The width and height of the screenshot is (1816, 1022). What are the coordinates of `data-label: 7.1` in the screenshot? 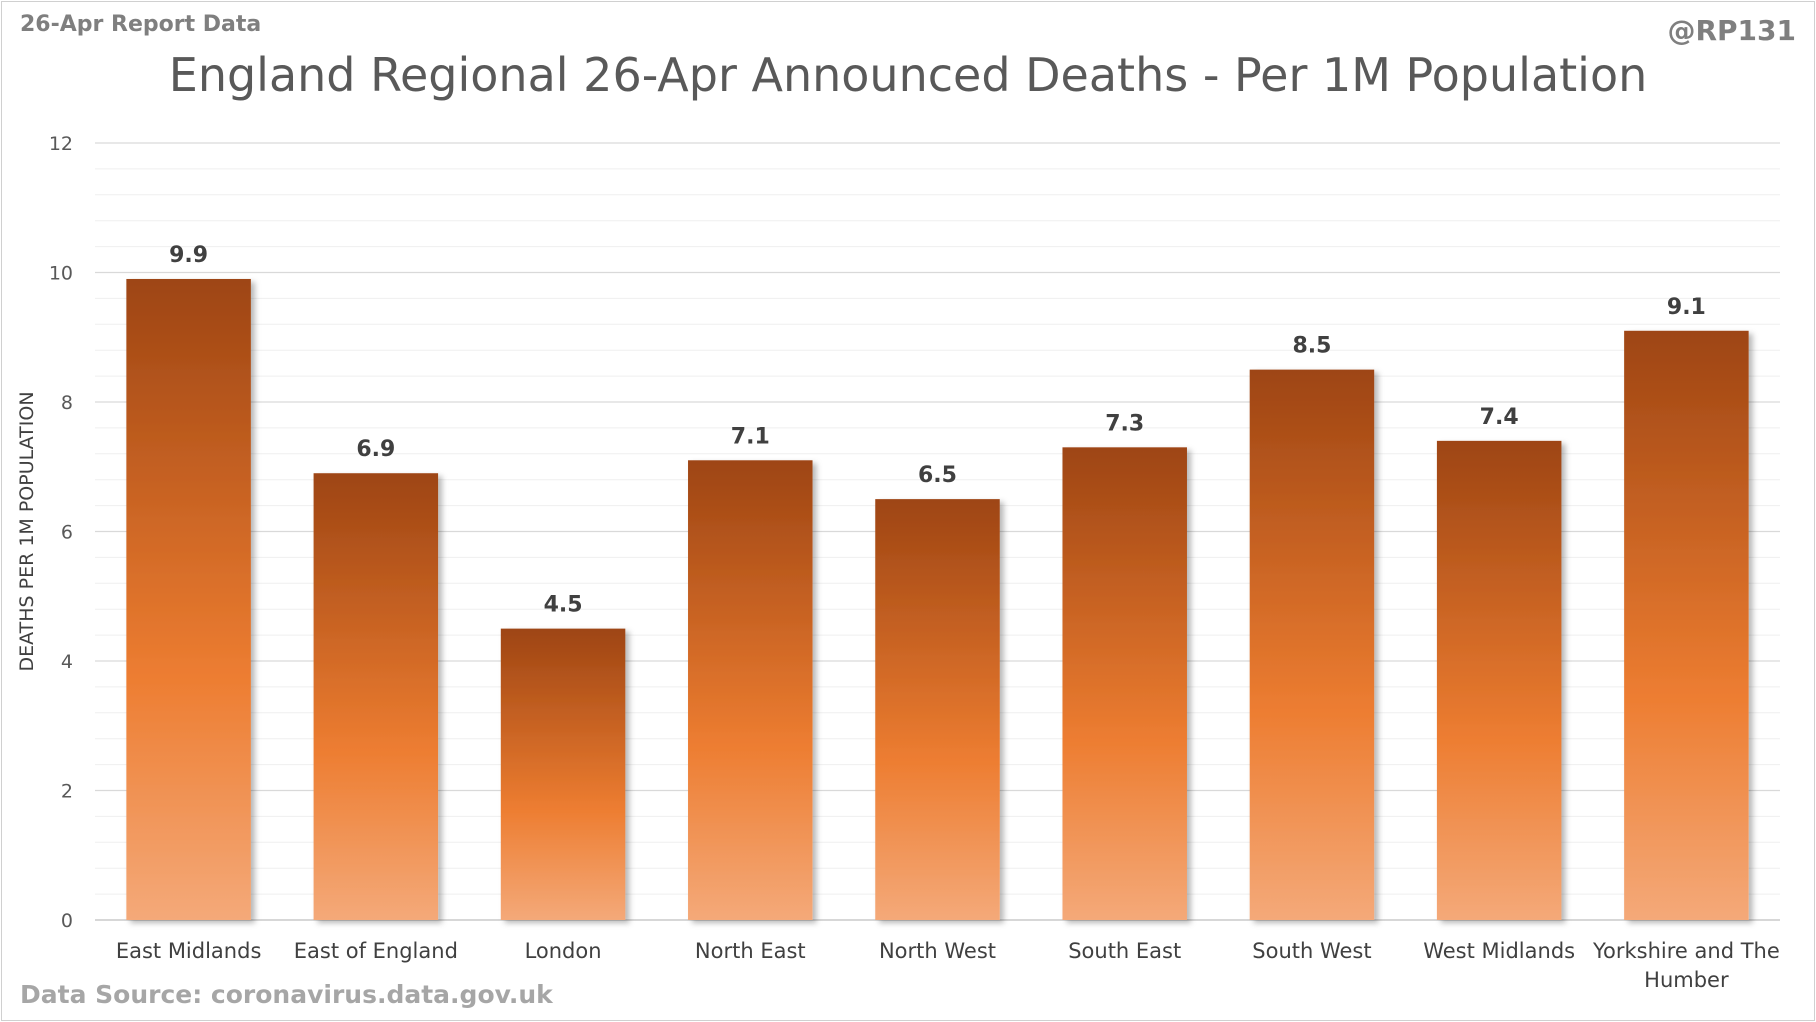 It's located at (750, 436).